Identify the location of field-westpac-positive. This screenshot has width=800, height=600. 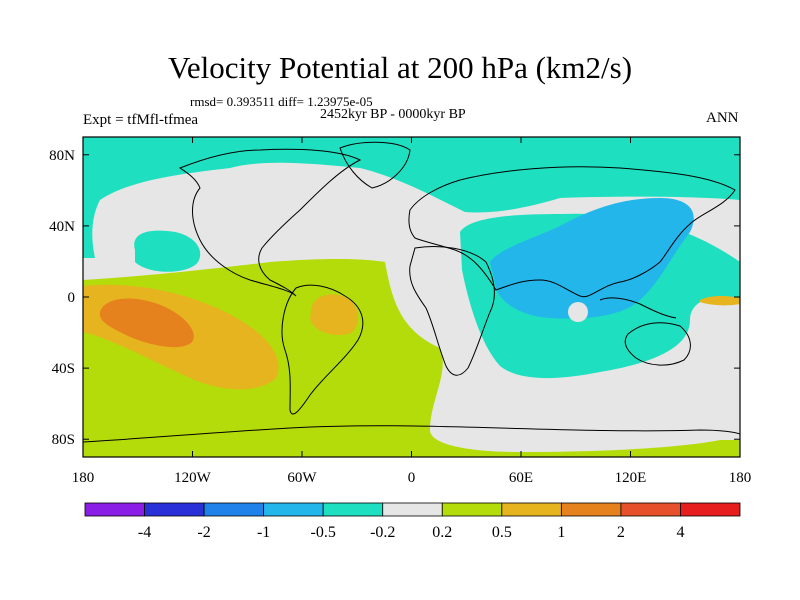
(720, 301).